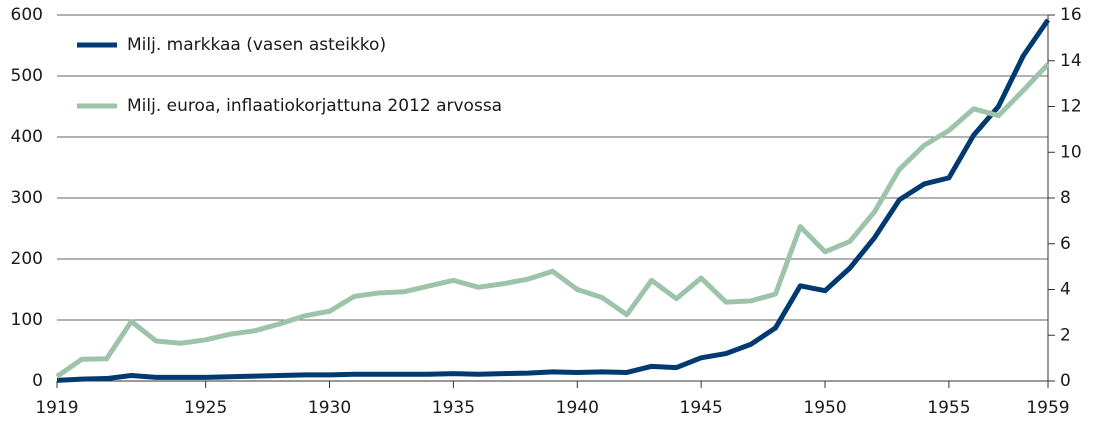 This screenshot has height=421, width=1108. I want to click on y2-tick-label: 16, so click(1071, 15).